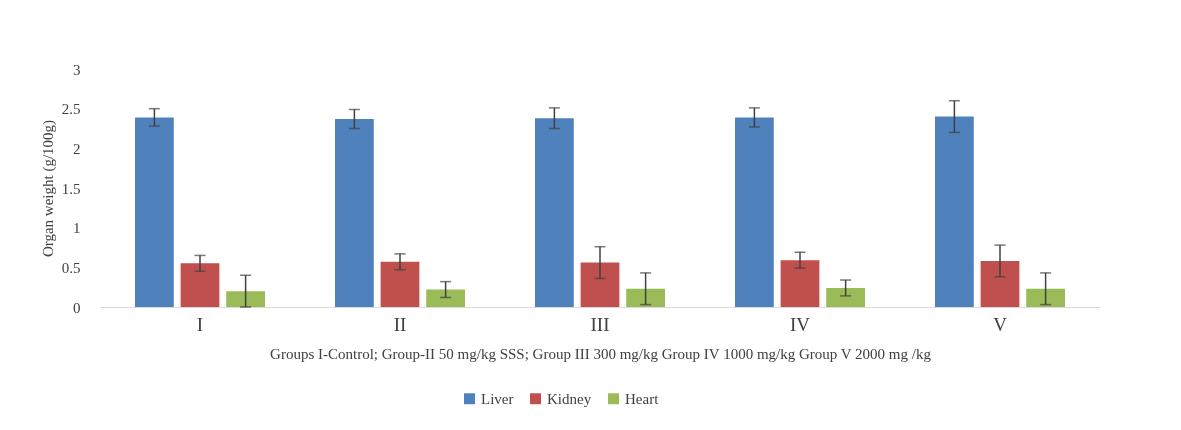  Describe the element at coordinates (71, 109) in the screenshot. I see `y-tick-label: 2.5` at that location.